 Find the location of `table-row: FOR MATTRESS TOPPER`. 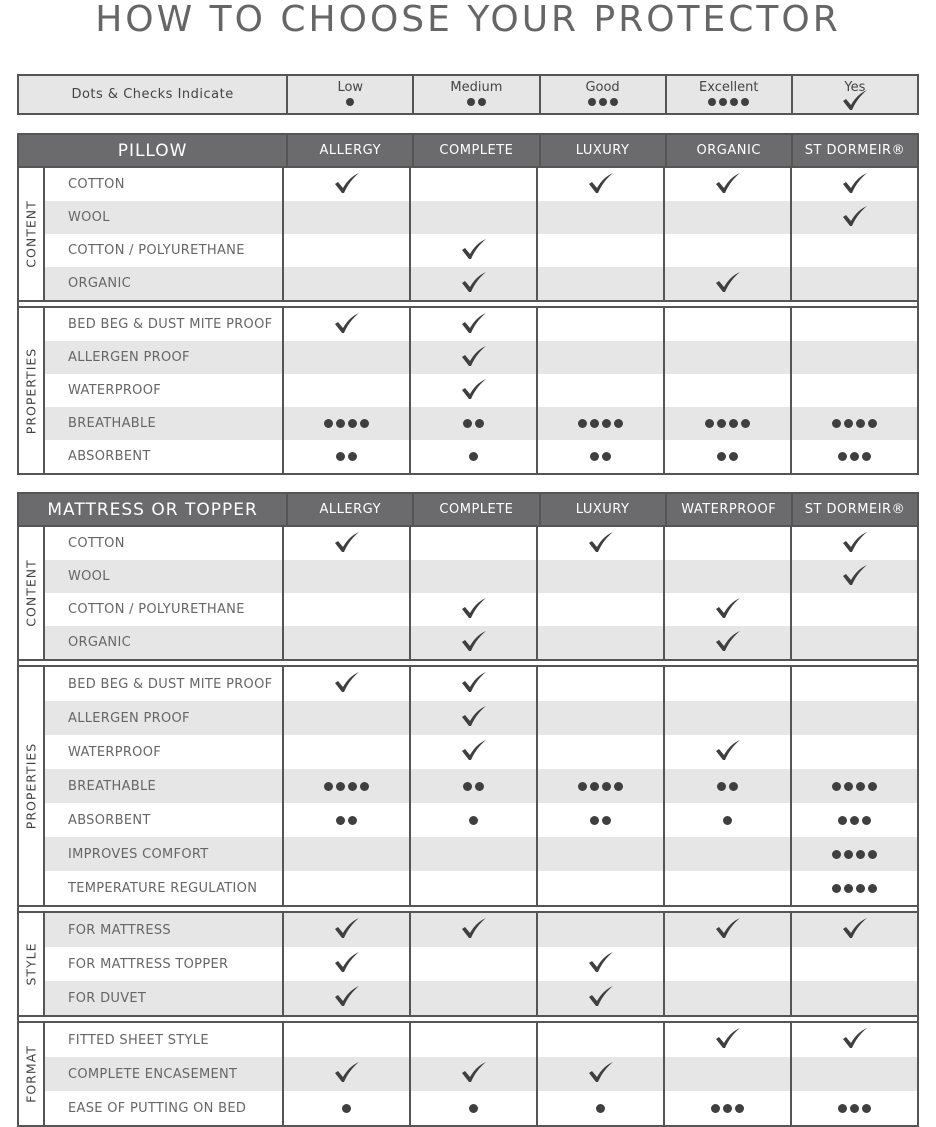

table-row: FOR MATTRESS TOPPER is located at coordinates (481, 964).